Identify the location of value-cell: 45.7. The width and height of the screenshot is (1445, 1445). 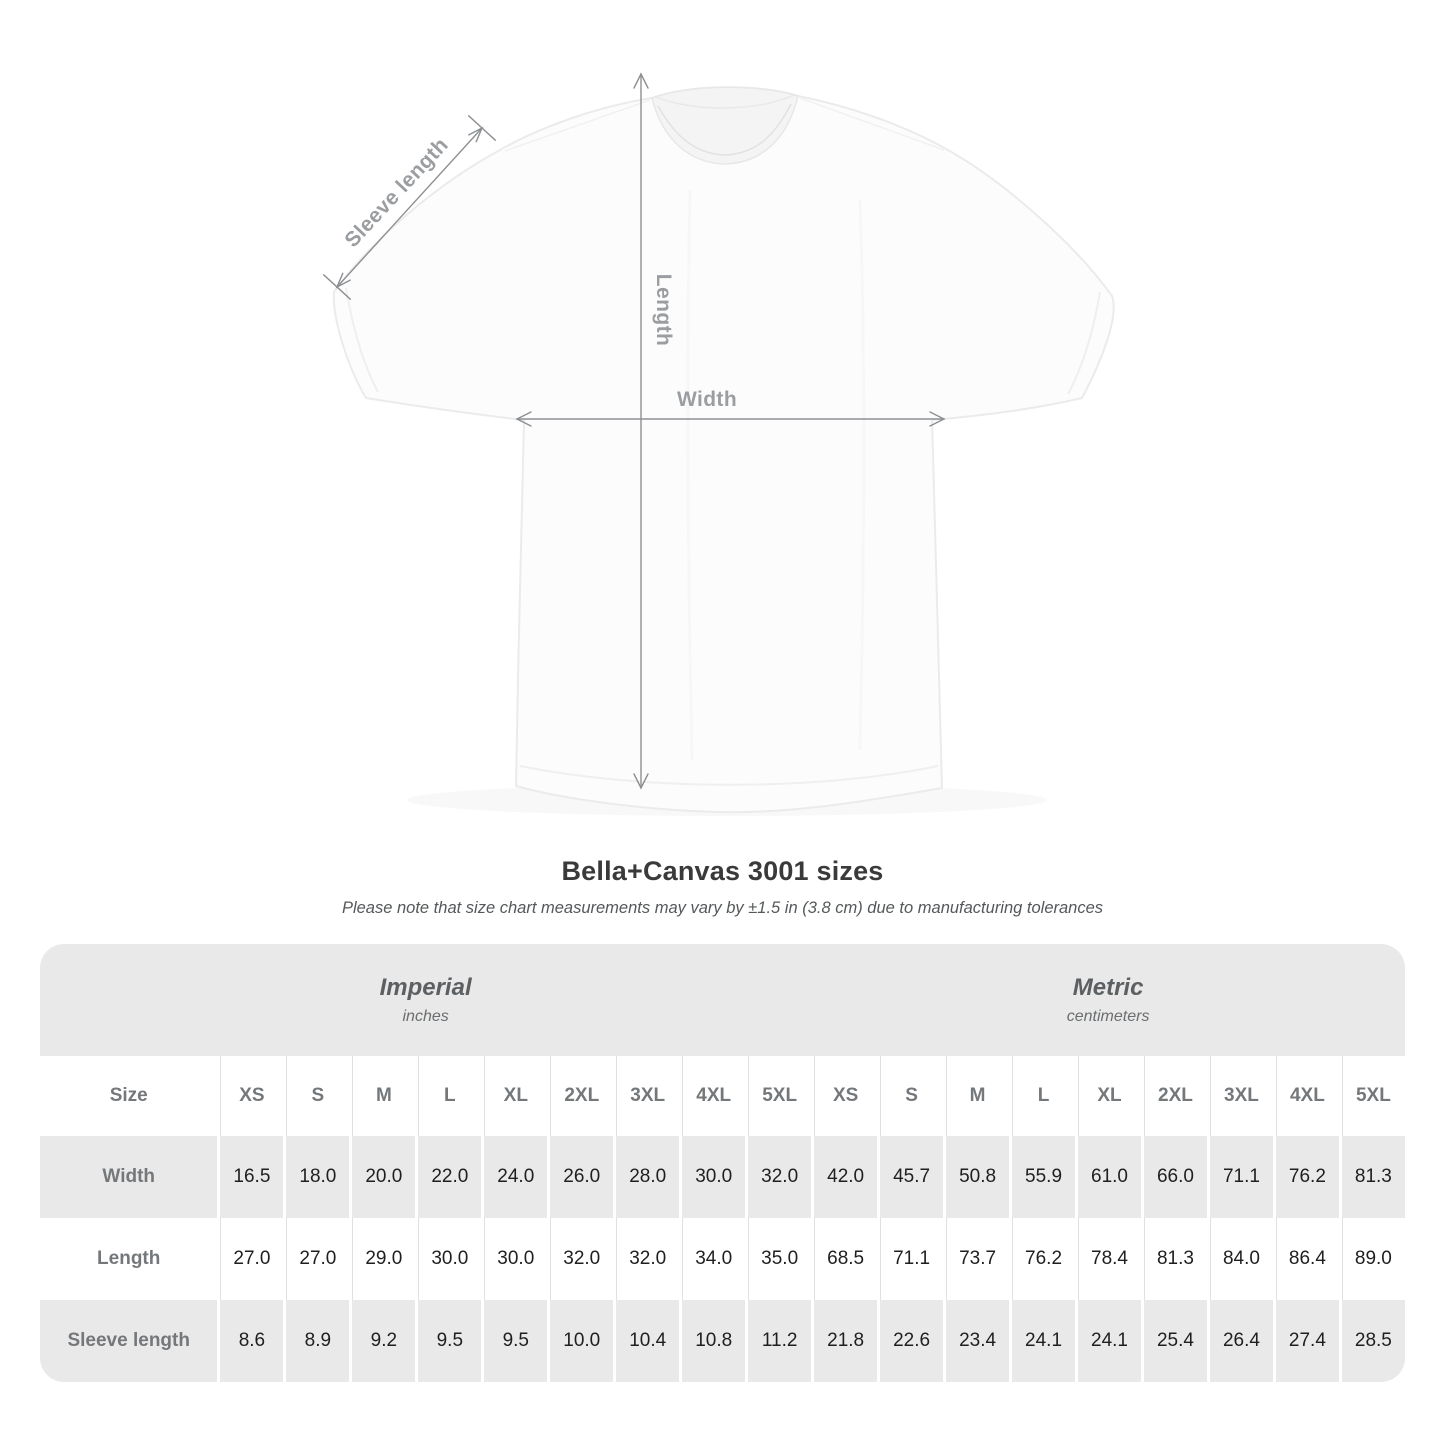
(910, 1177).